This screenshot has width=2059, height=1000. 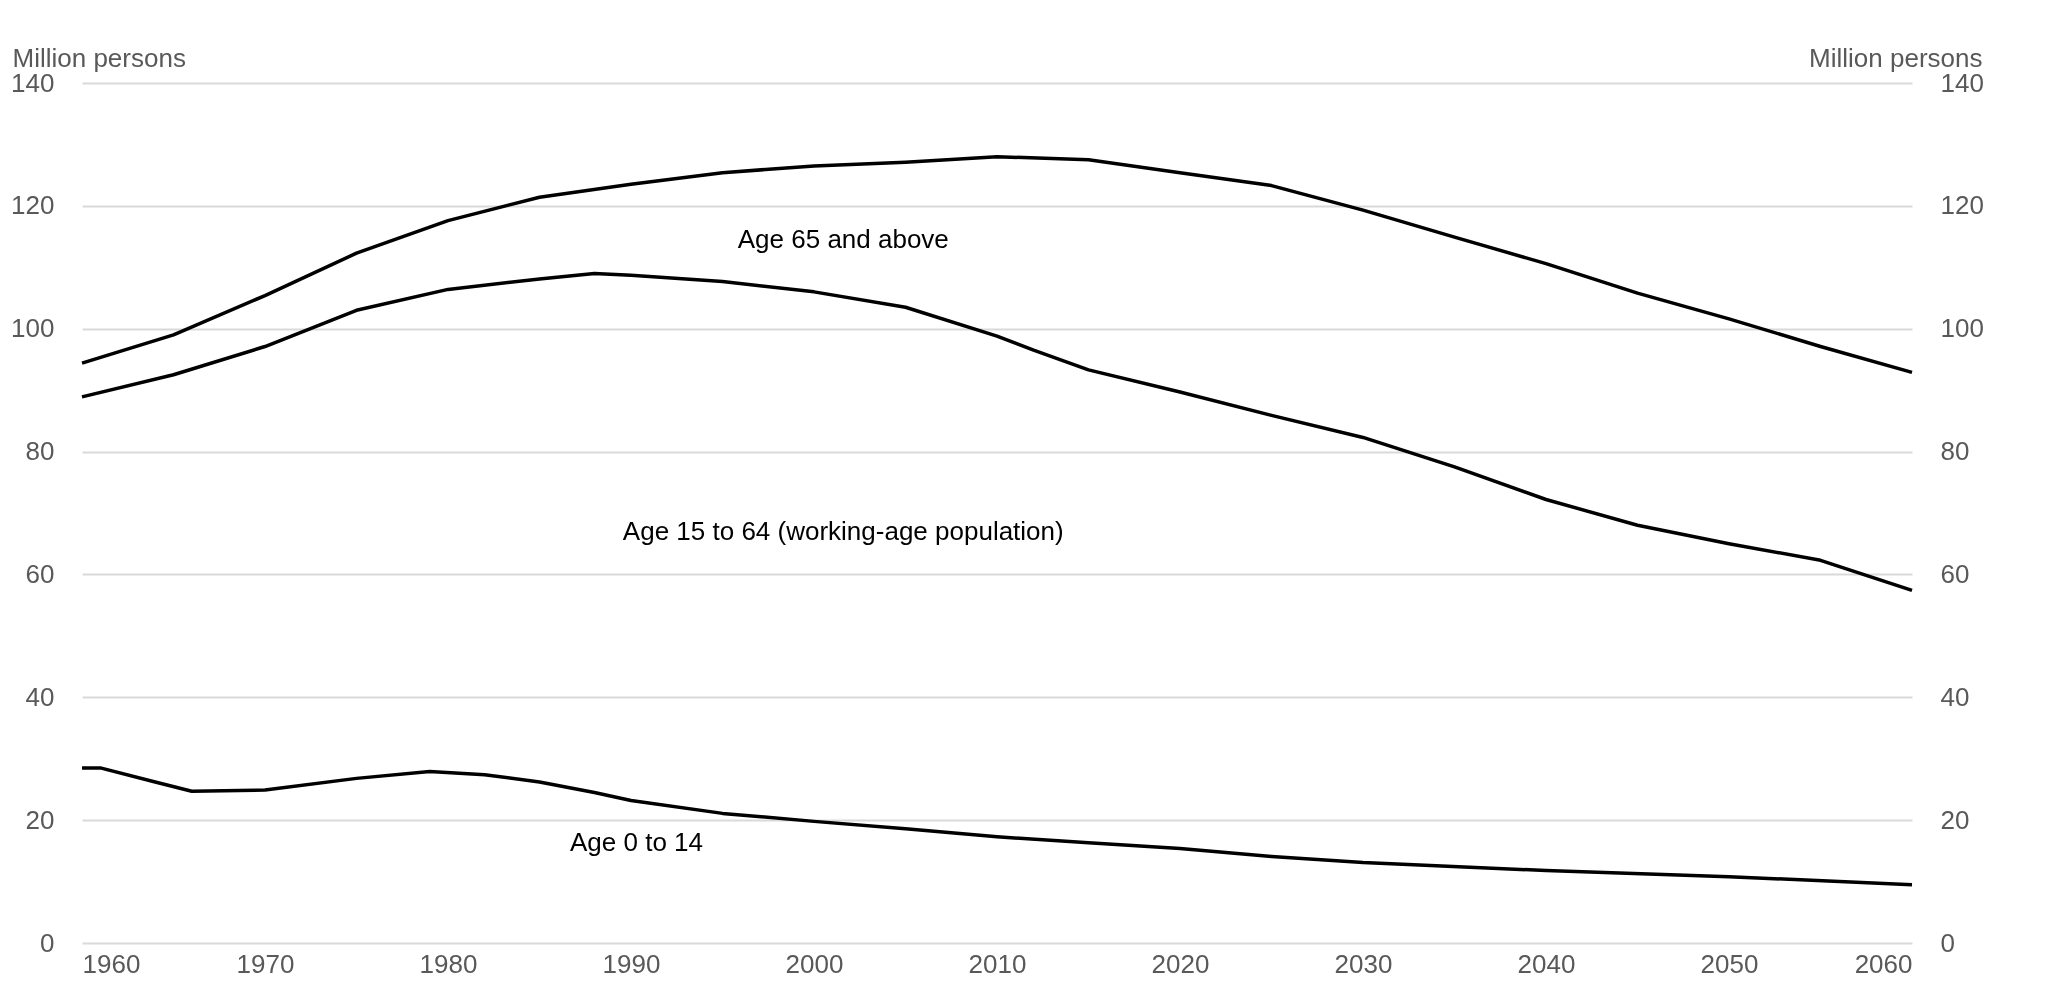 What do you see at coordinates (40, 573) in the screenshot?
I see `y-tick-label: 60` at bounding box center [40, 573].